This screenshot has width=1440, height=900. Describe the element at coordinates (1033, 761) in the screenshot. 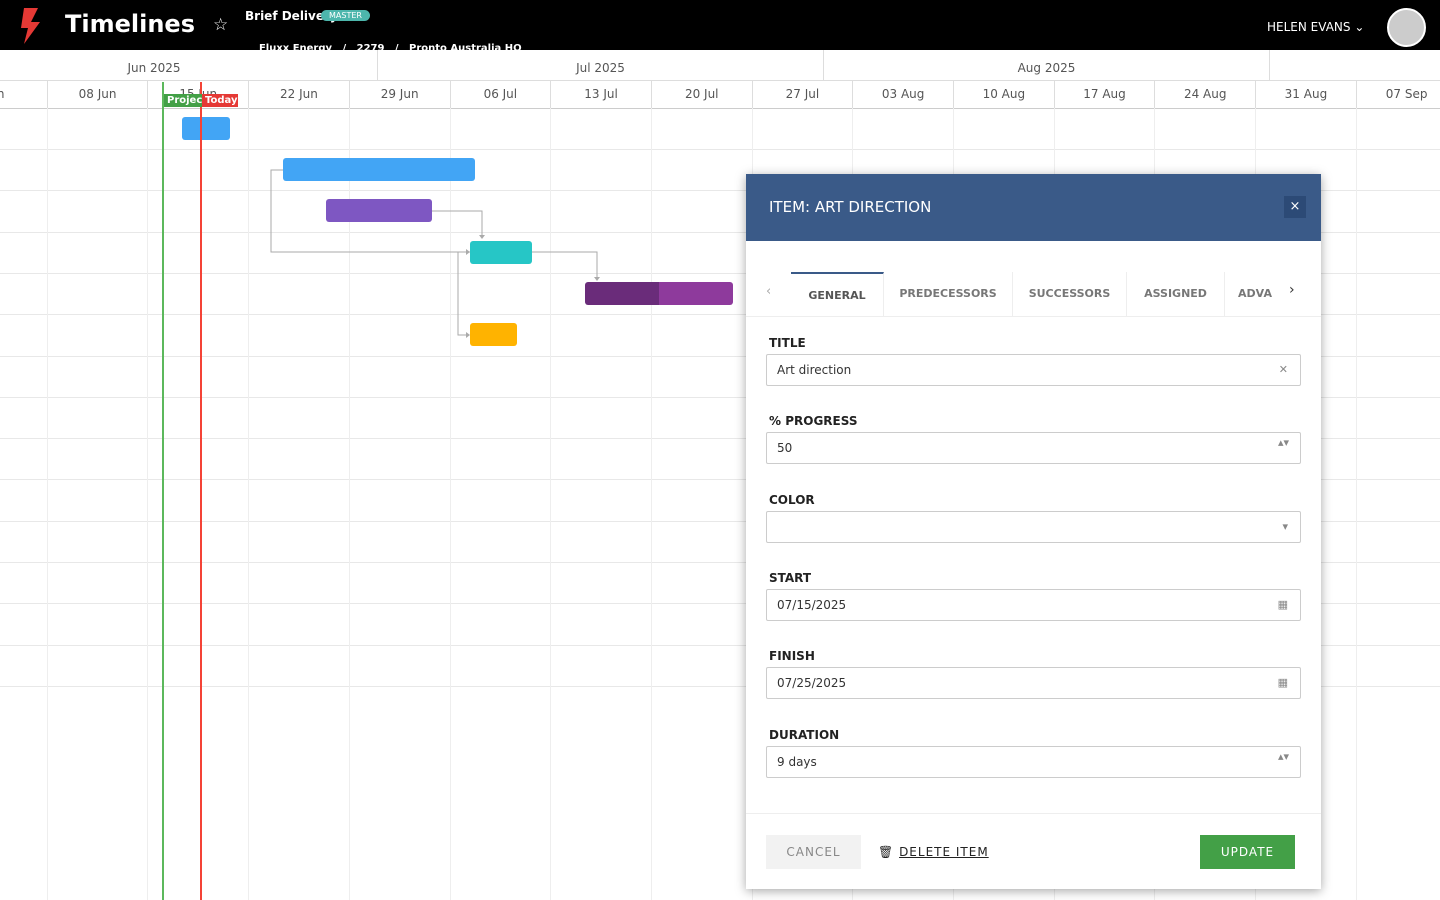

I see `input: 9 days ▴▾` at that location.